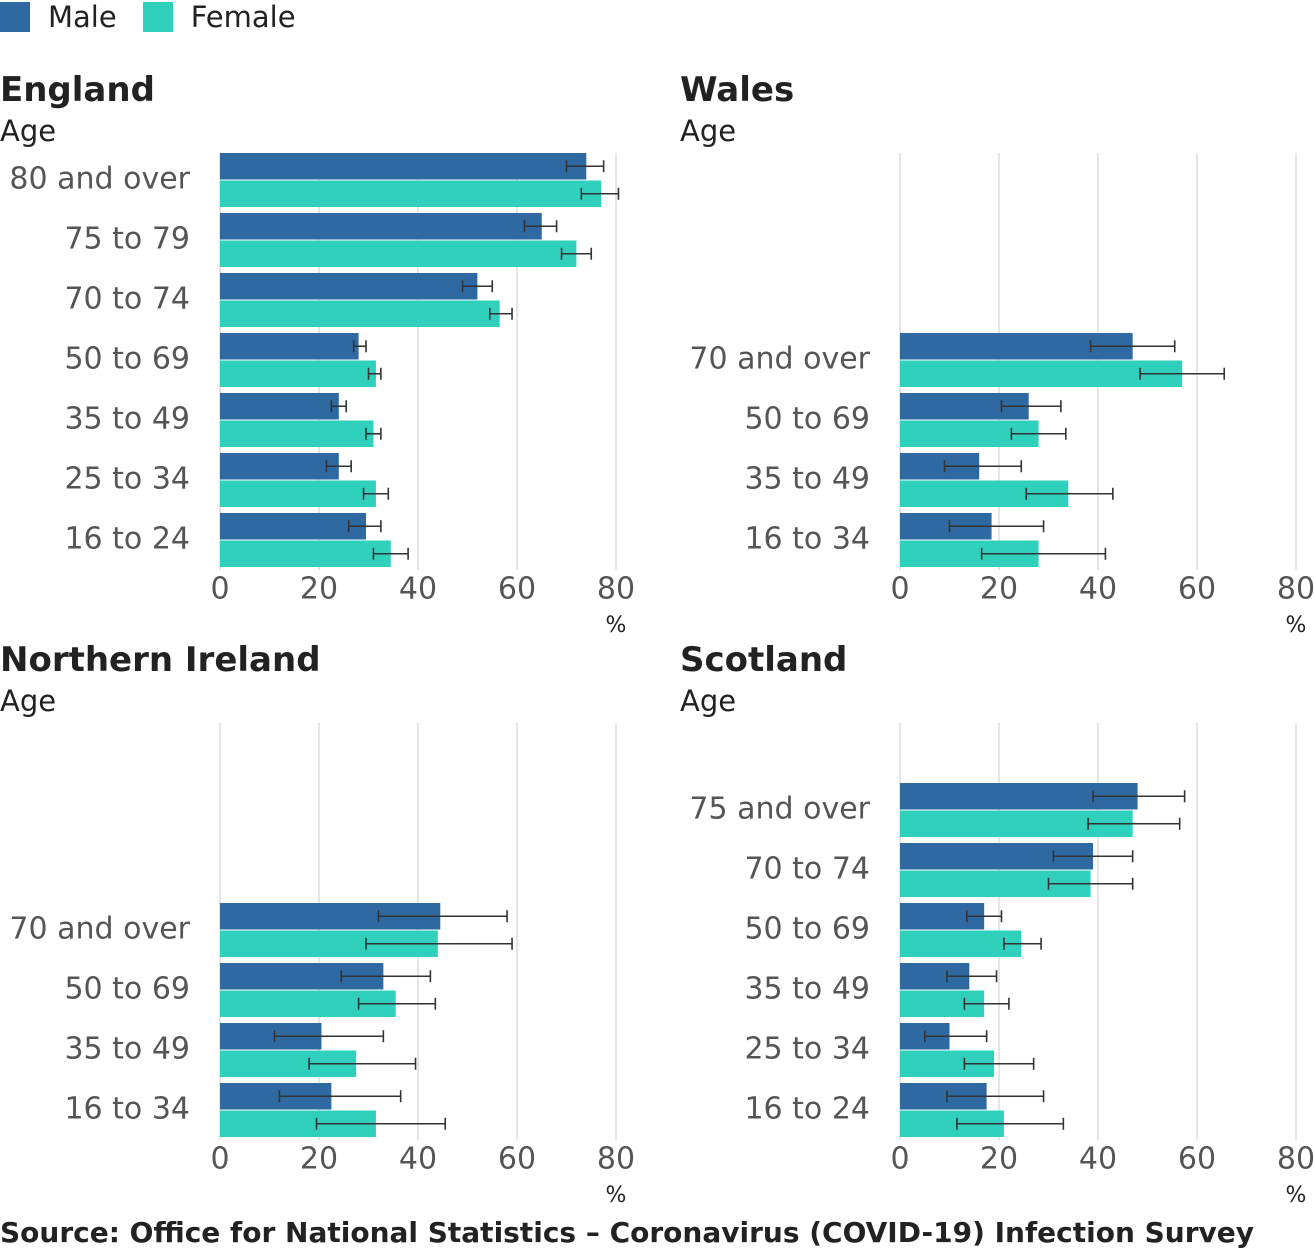 Image resolution: width=1314 pixels, height=1255 pixels. Describe the element at coordinates (82, 17) in the screenshot. I see `legend-label-male: Male` at that location.